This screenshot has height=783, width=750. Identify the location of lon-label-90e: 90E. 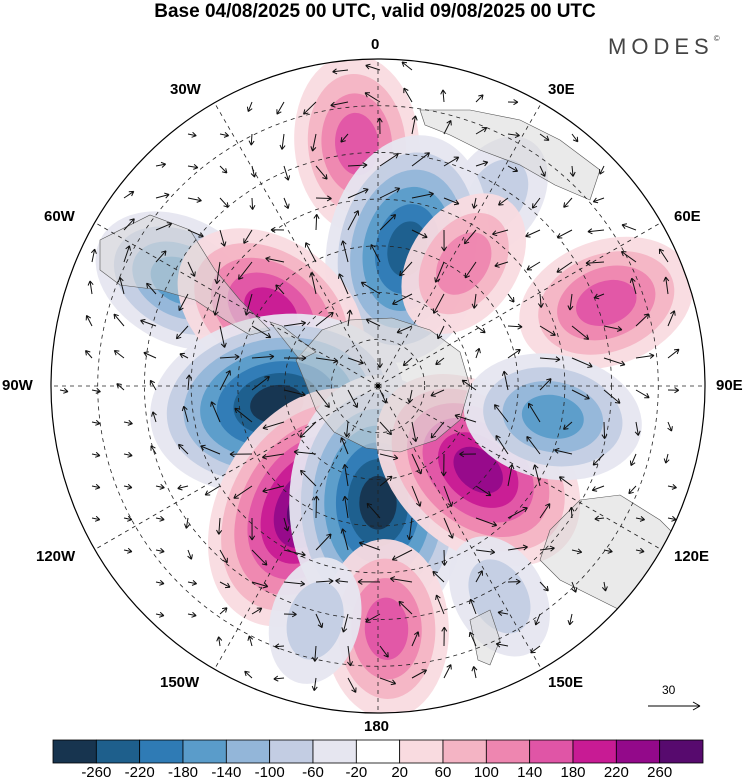
(729, 385).